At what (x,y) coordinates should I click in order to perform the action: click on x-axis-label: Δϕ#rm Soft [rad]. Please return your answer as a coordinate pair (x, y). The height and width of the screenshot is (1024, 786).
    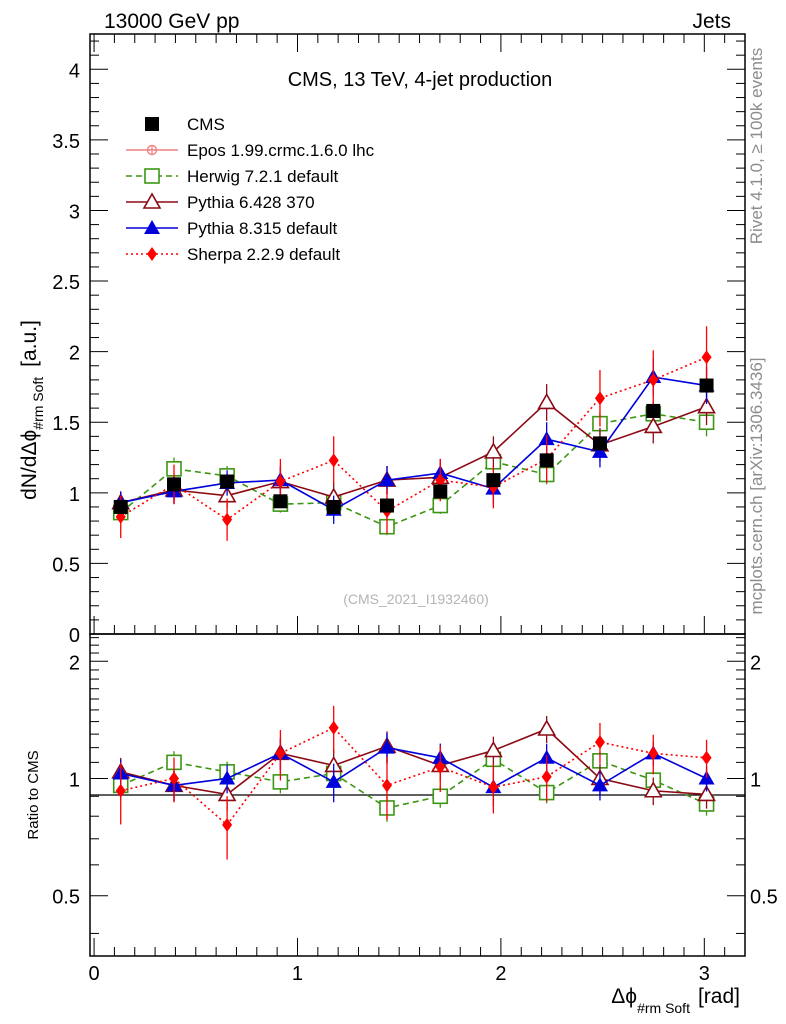
    Looking at the image, I should click on (675, 1000).